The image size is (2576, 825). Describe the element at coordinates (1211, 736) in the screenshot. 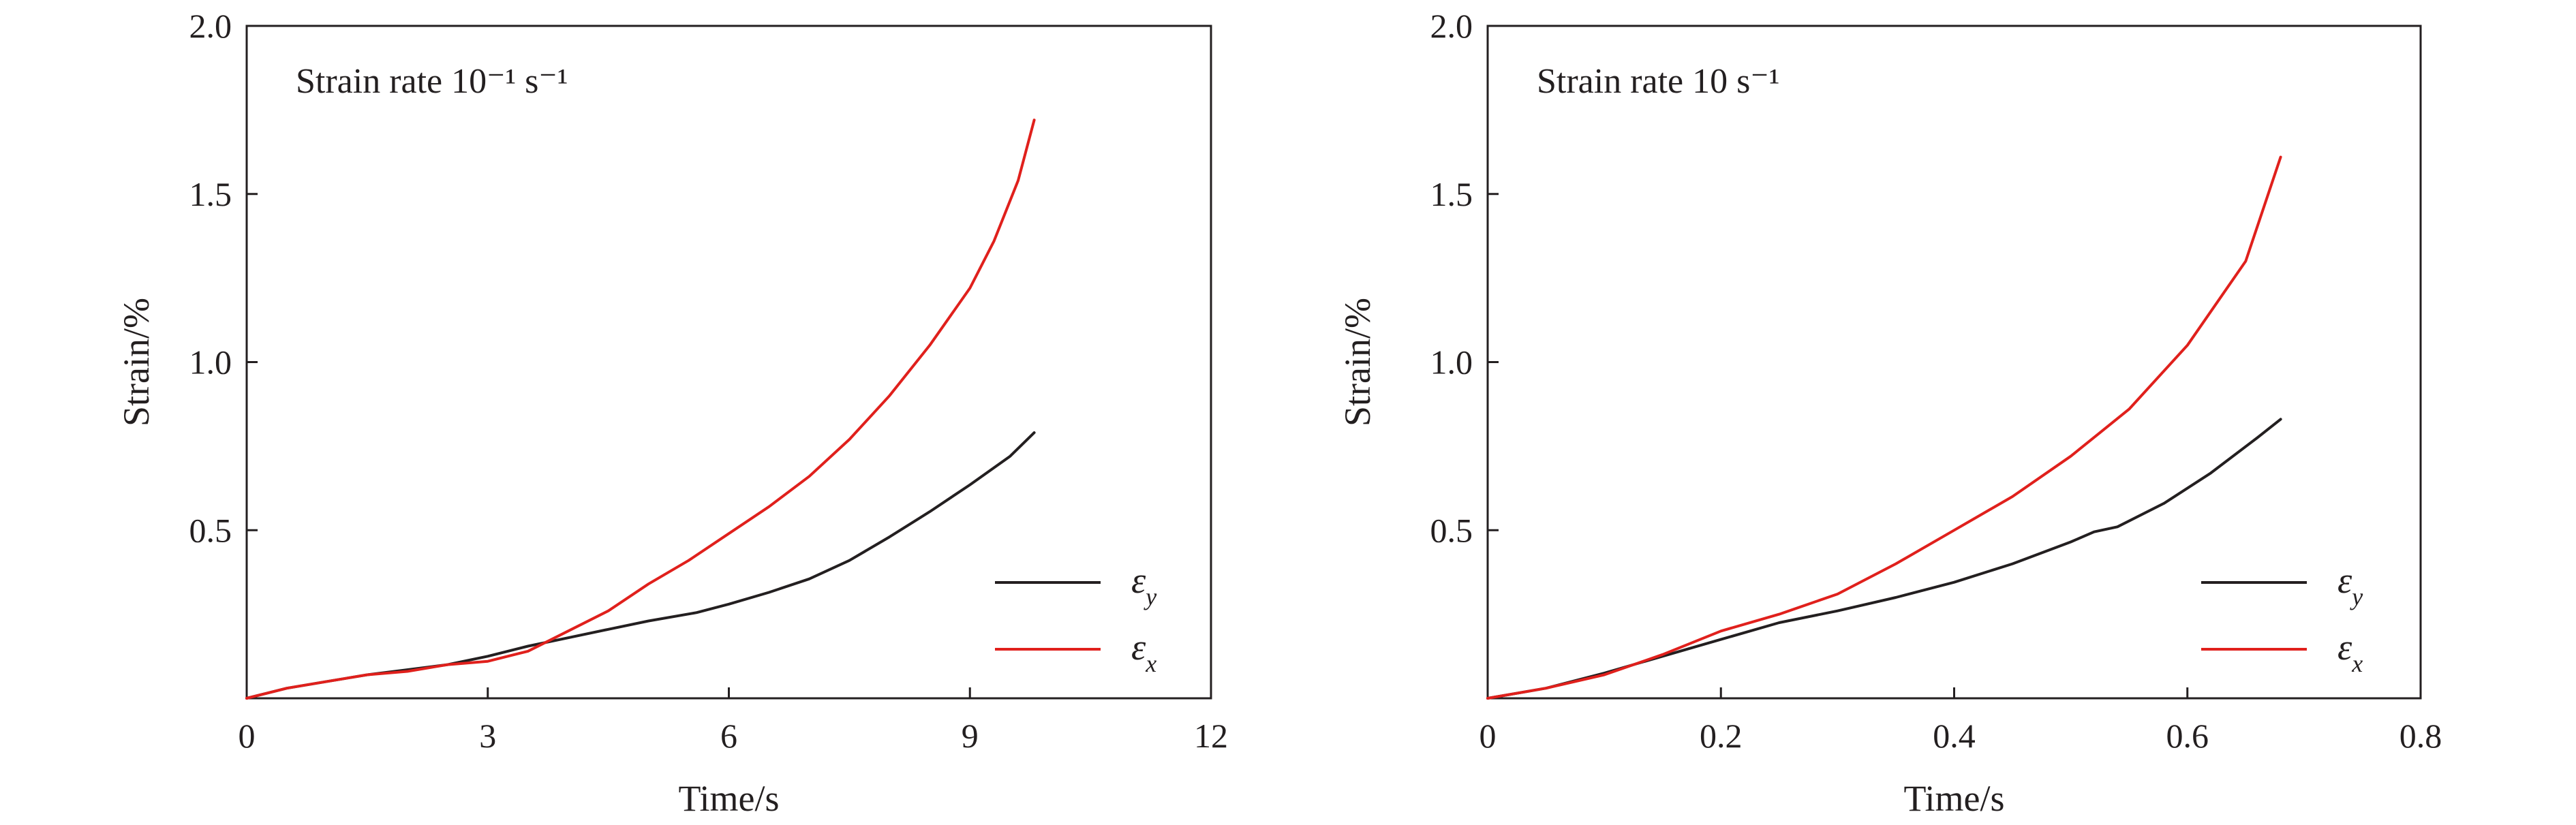

I see `x-tick-label: 12` at that location.